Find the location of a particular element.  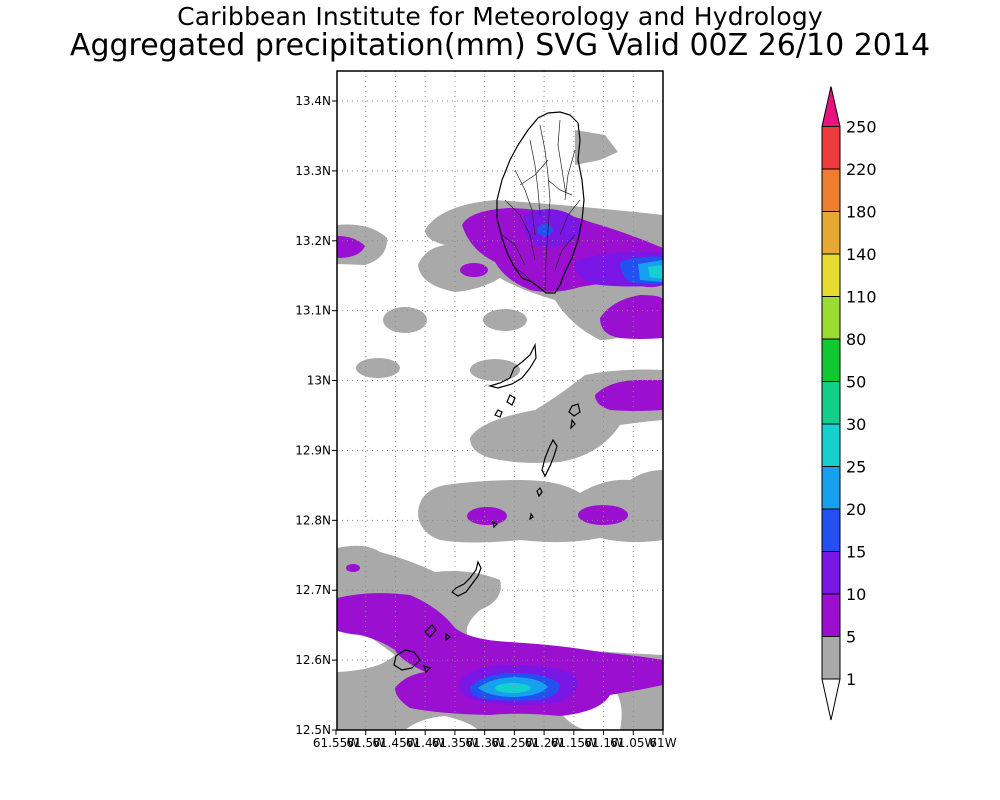

lat-tick-label: 13.4N is located at coordinates (313, 101).